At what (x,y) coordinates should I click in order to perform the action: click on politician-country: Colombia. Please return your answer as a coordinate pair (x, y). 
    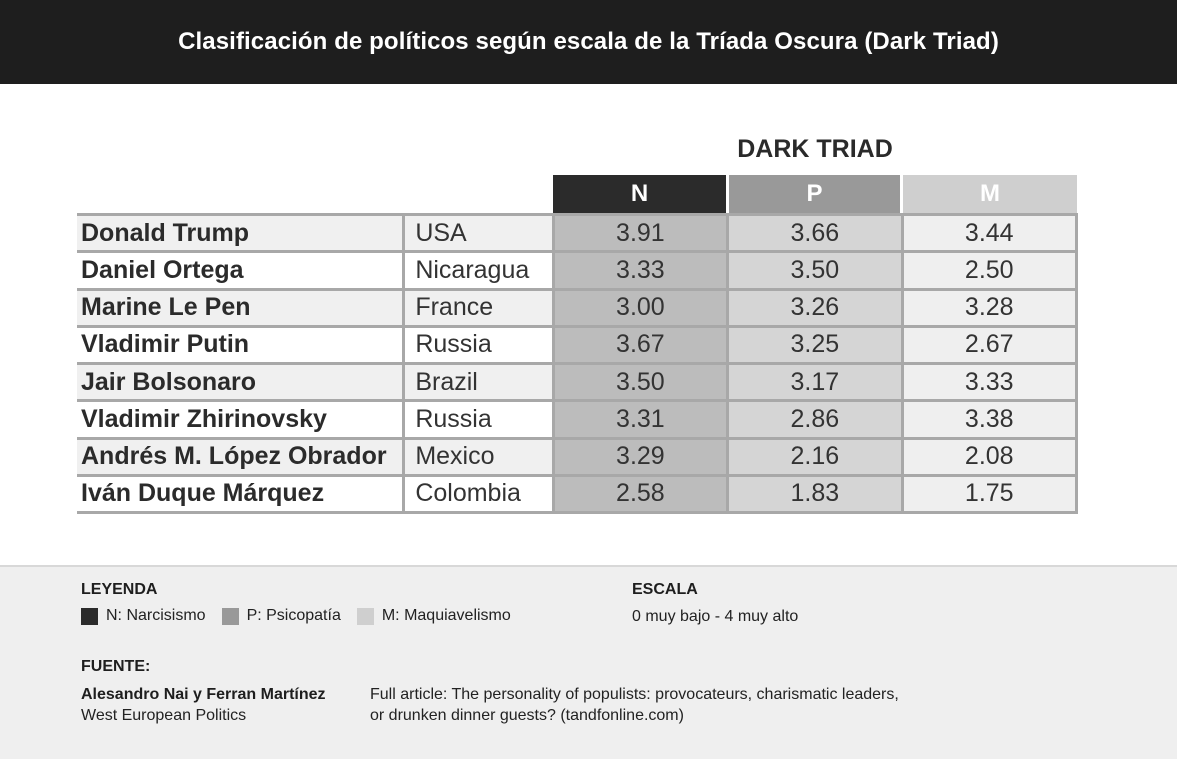
    Looking at the image, I should click on (479, 495).